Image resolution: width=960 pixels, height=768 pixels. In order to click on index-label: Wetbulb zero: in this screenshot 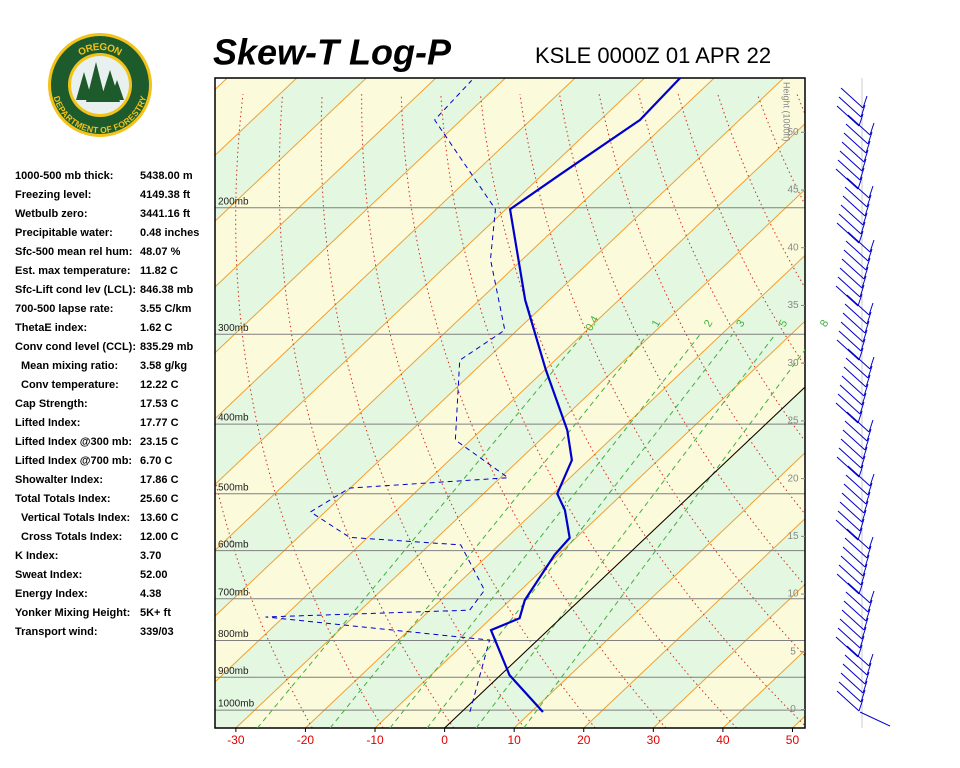, I will do `click(51, 214)`.